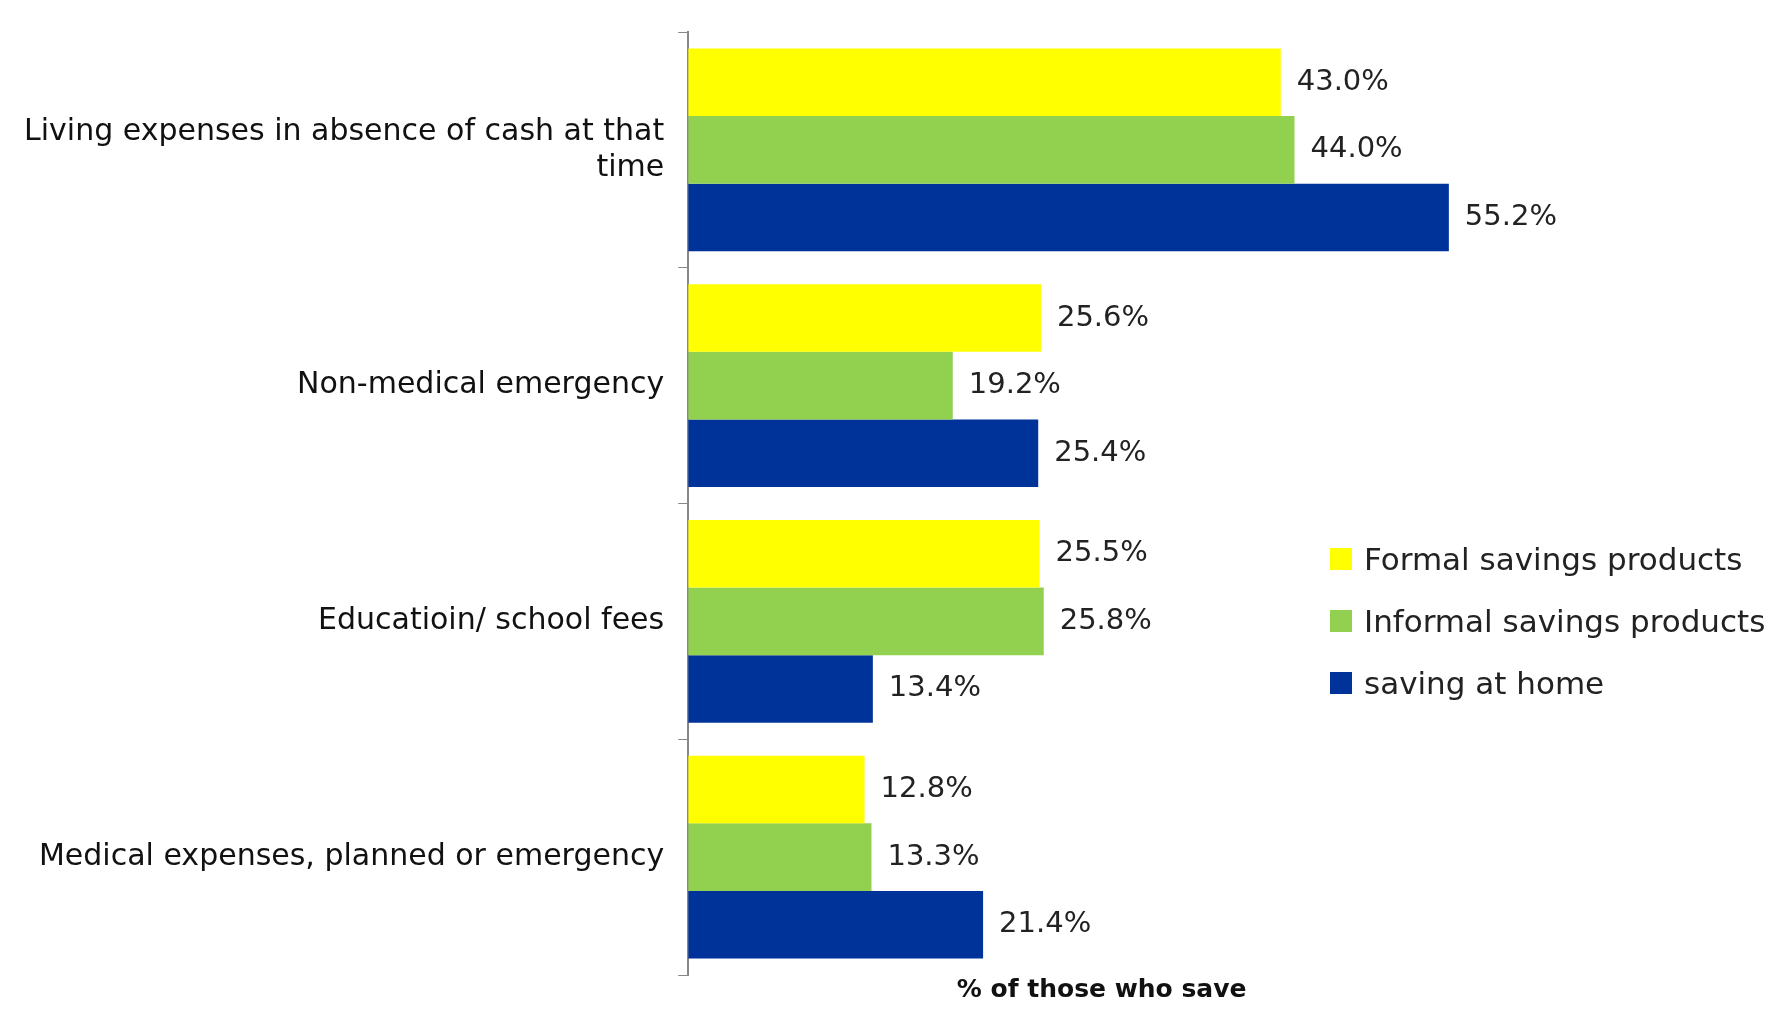  I want to click on y-tick-label: Medical expenses, planned or emergency, so click(351, 854).